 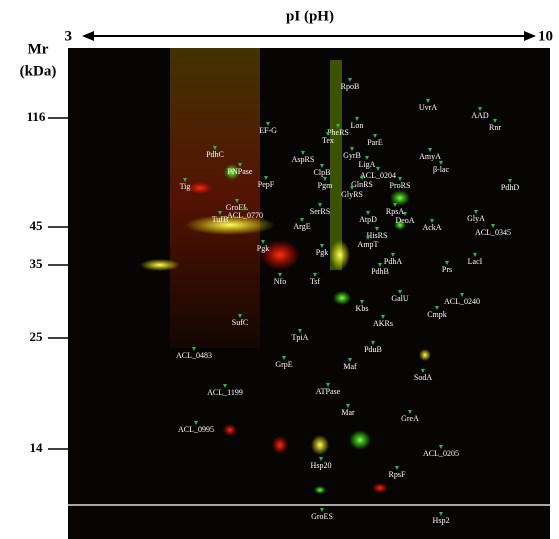 What do you see at coordinates (462, 301) in the screenshot?
I see `spot-label: ACL_0240` at bounding box center [462, 301].